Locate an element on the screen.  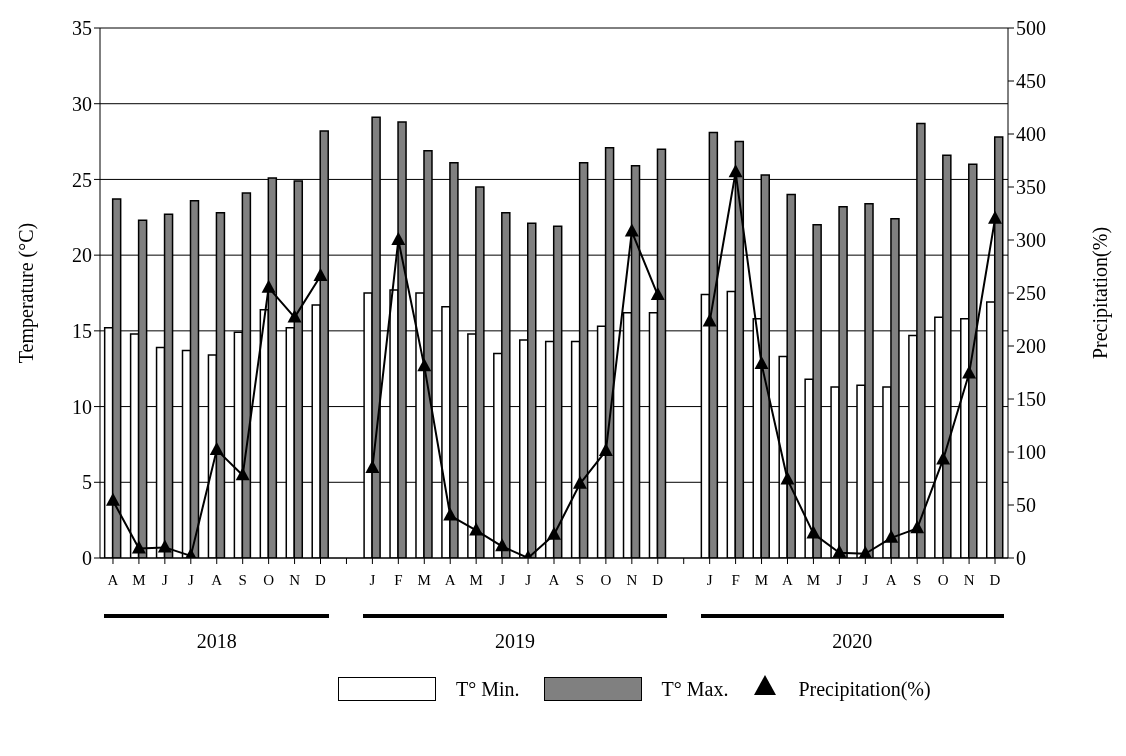
legend-label: T° Max. is located at coordinates (695, 689).